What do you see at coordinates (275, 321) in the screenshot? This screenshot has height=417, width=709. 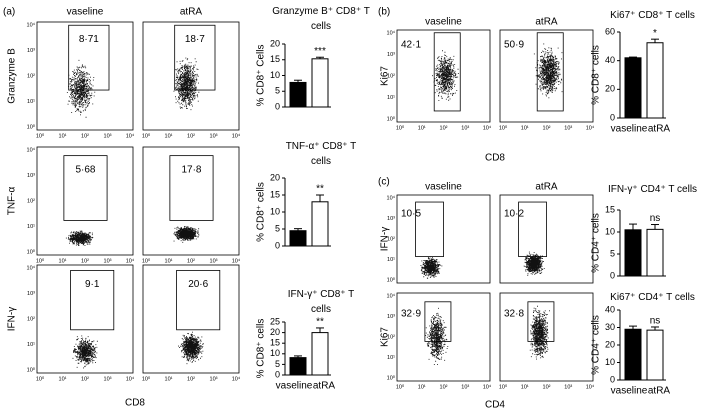 I see `y-tick-label: 25` at bounding box center [275, 321].